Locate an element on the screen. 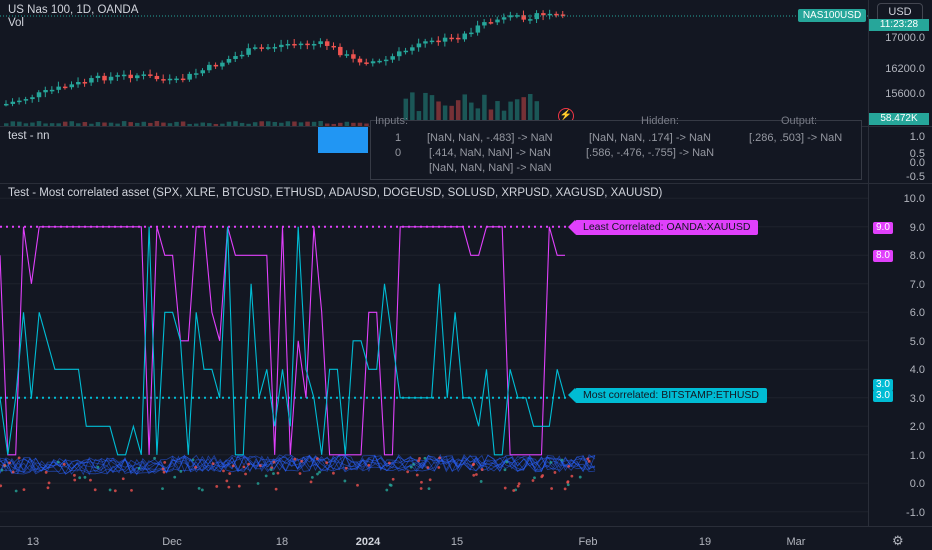  nn-cell: [.414, NaN, NaN] -> NaN is located at coordinates (490, 153).